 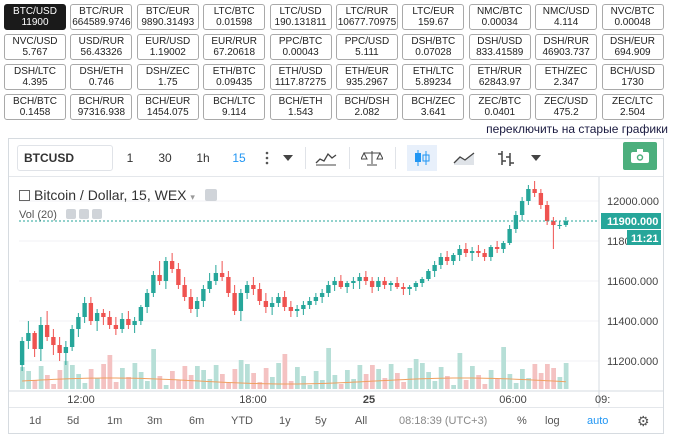 I want to click on ticker-dsh-rur: DSH/RUR 46903.737, so click(x=566, y=47).